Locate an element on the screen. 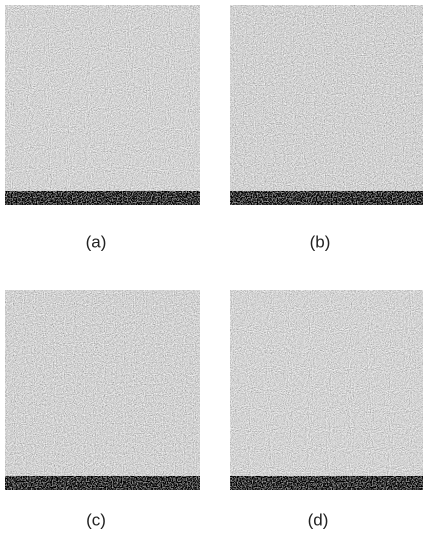 This screenshot has height=549, width=424. panel-label: (c) is located at coordinates (96, 519).